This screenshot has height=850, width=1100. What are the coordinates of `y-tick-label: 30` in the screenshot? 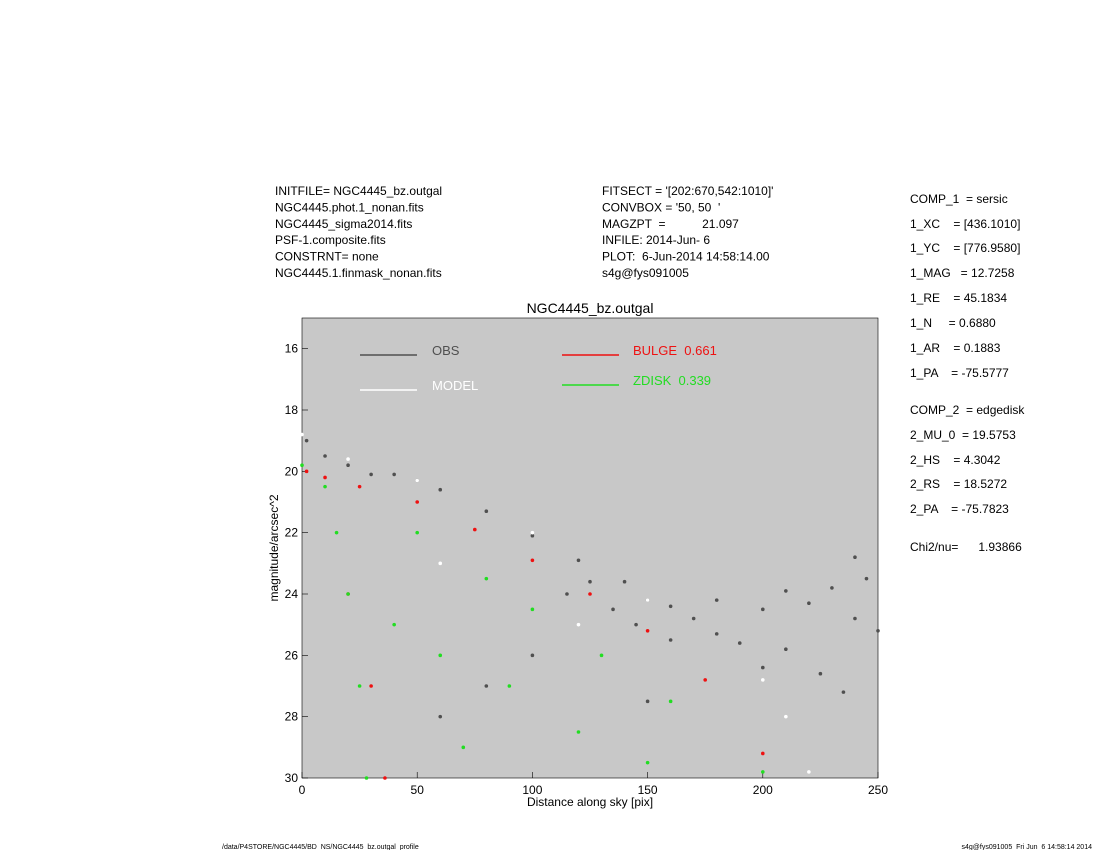 It's located at (292, 778).